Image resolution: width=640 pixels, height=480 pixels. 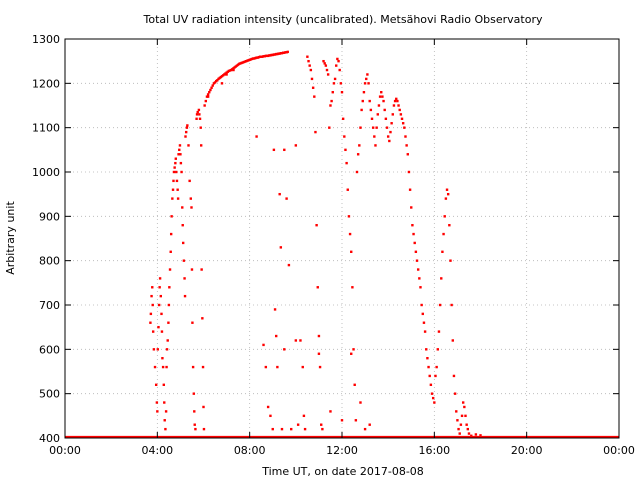 What do you see at coordinates (434, 450) in the screenshot?
I see `x-tick-label: 16:00` at bounding box center [434, 450].